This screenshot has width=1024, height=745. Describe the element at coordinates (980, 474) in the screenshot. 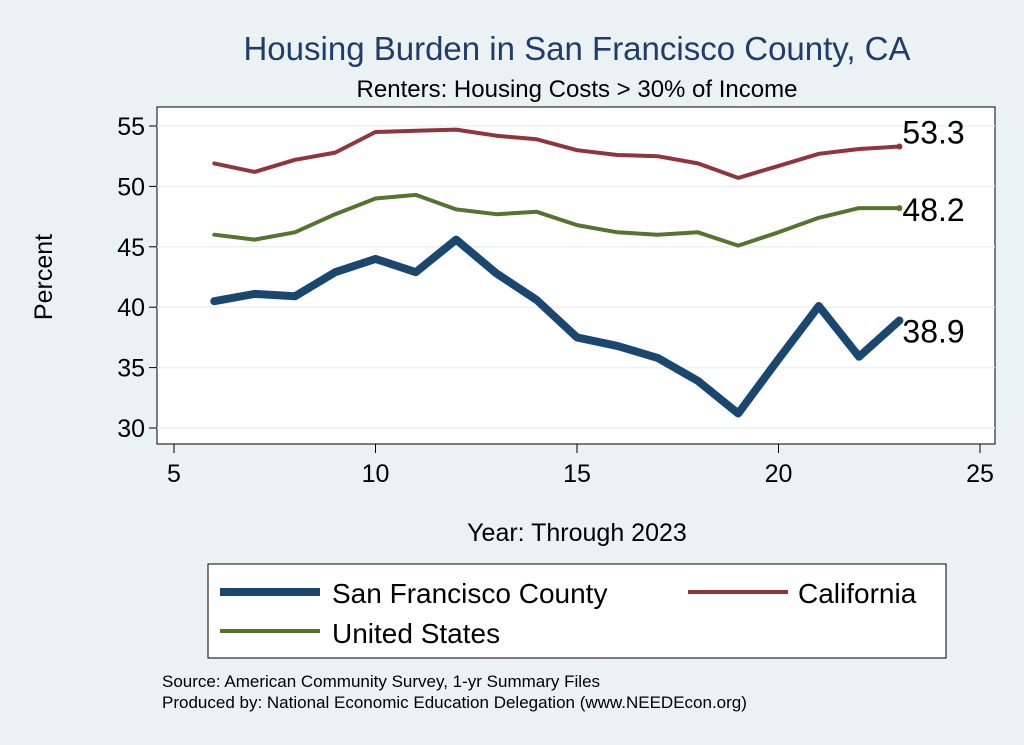

I see `x-tick-label: 25` at that location.